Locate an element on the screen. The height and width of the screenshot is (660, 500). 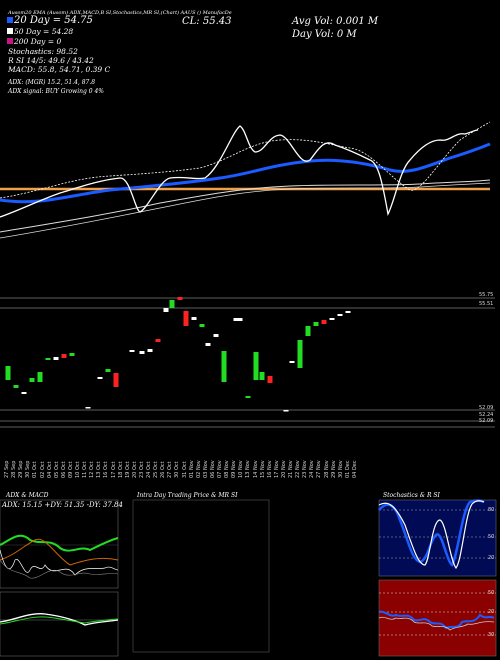
stoch-tick-20: 20 is located at coordinates (491, 558).